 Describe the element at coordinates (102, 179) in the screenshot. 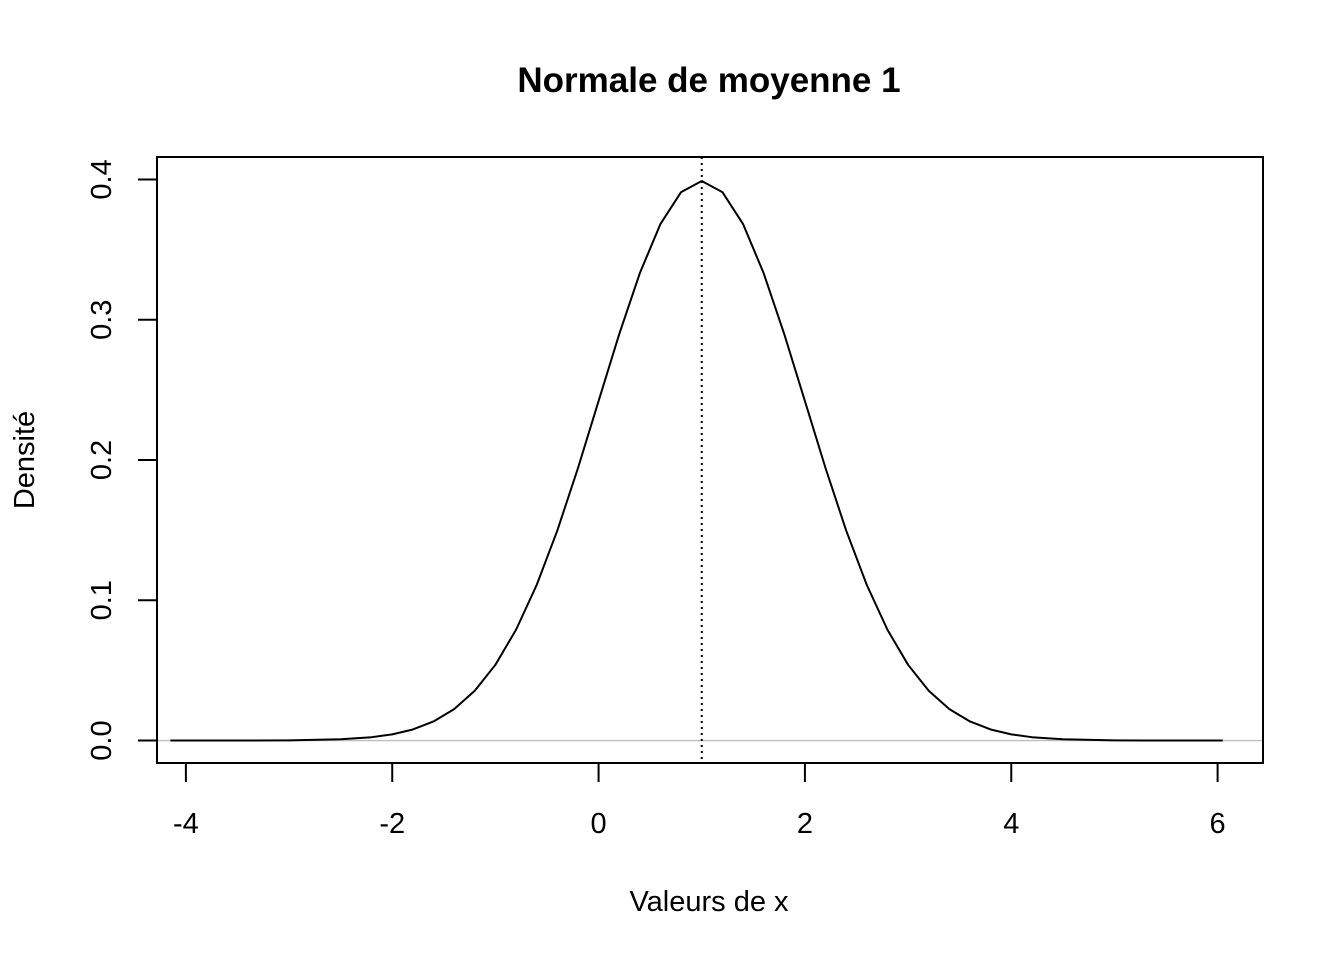

I see `y-tick-label: 0.4` at that location.